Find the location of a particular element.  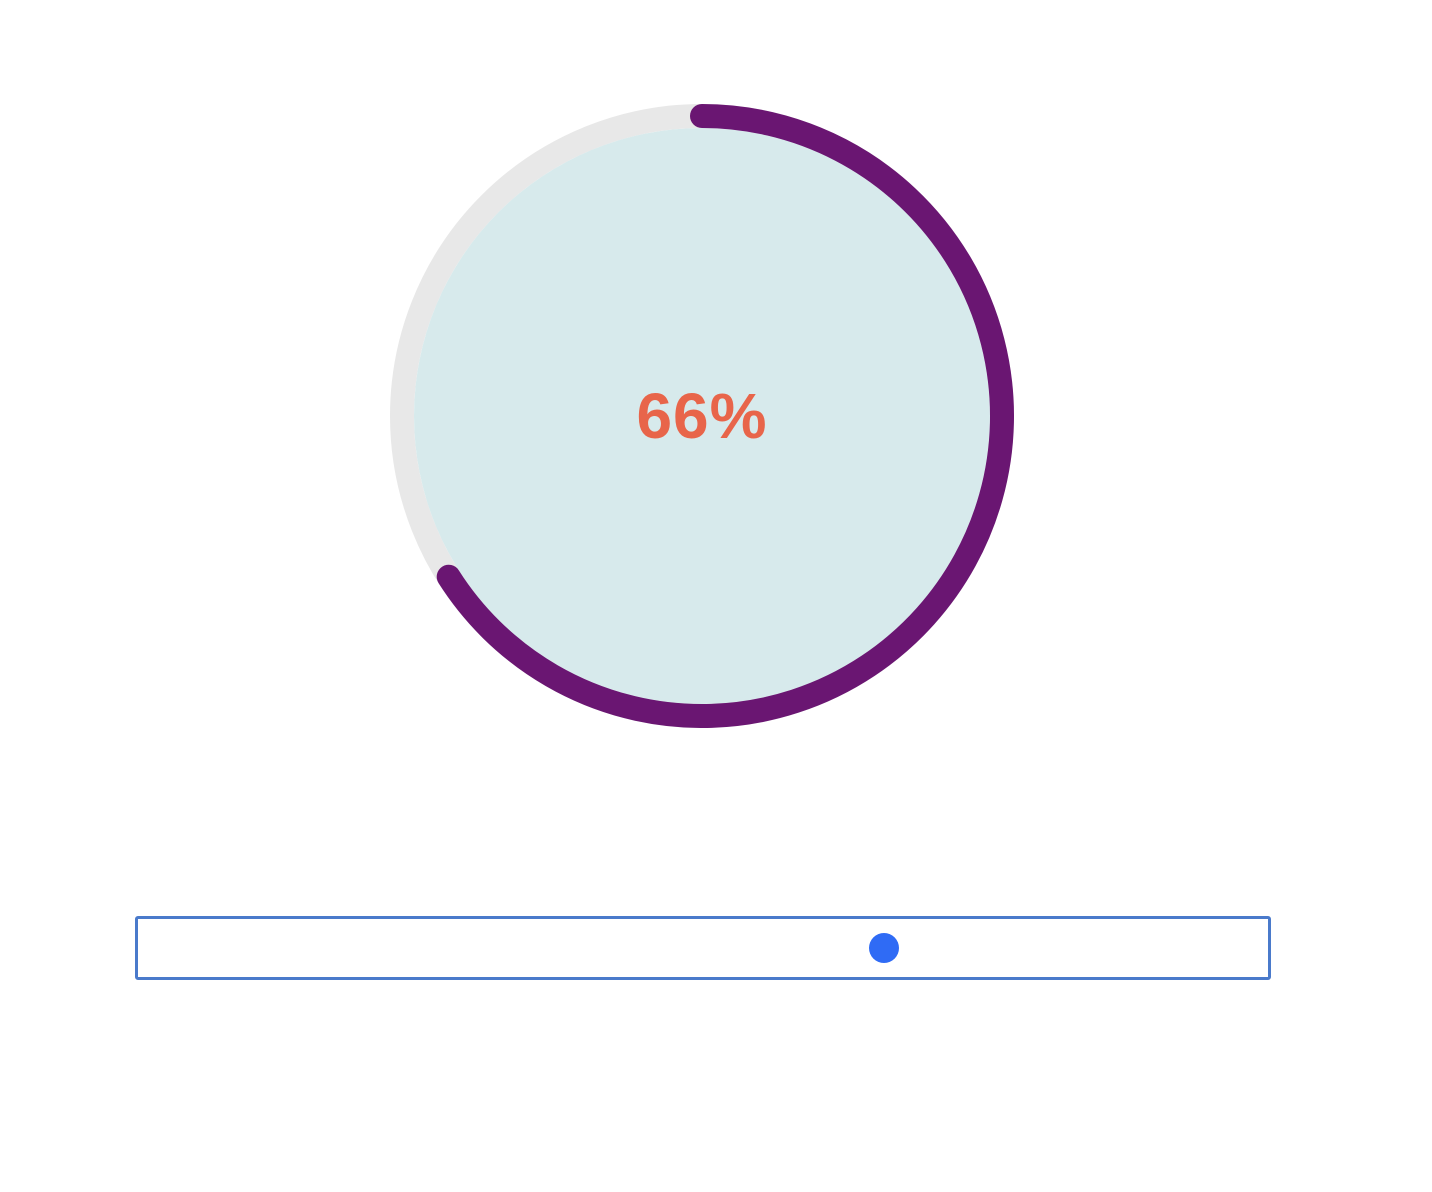

slider-track is located at coordinates (703, 948).